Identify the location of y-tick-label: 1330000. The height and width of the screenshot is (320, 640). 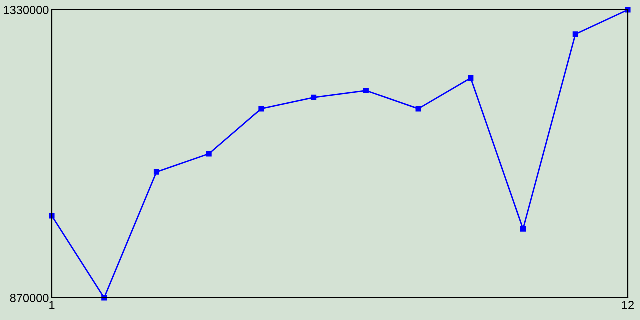
(26, 10).